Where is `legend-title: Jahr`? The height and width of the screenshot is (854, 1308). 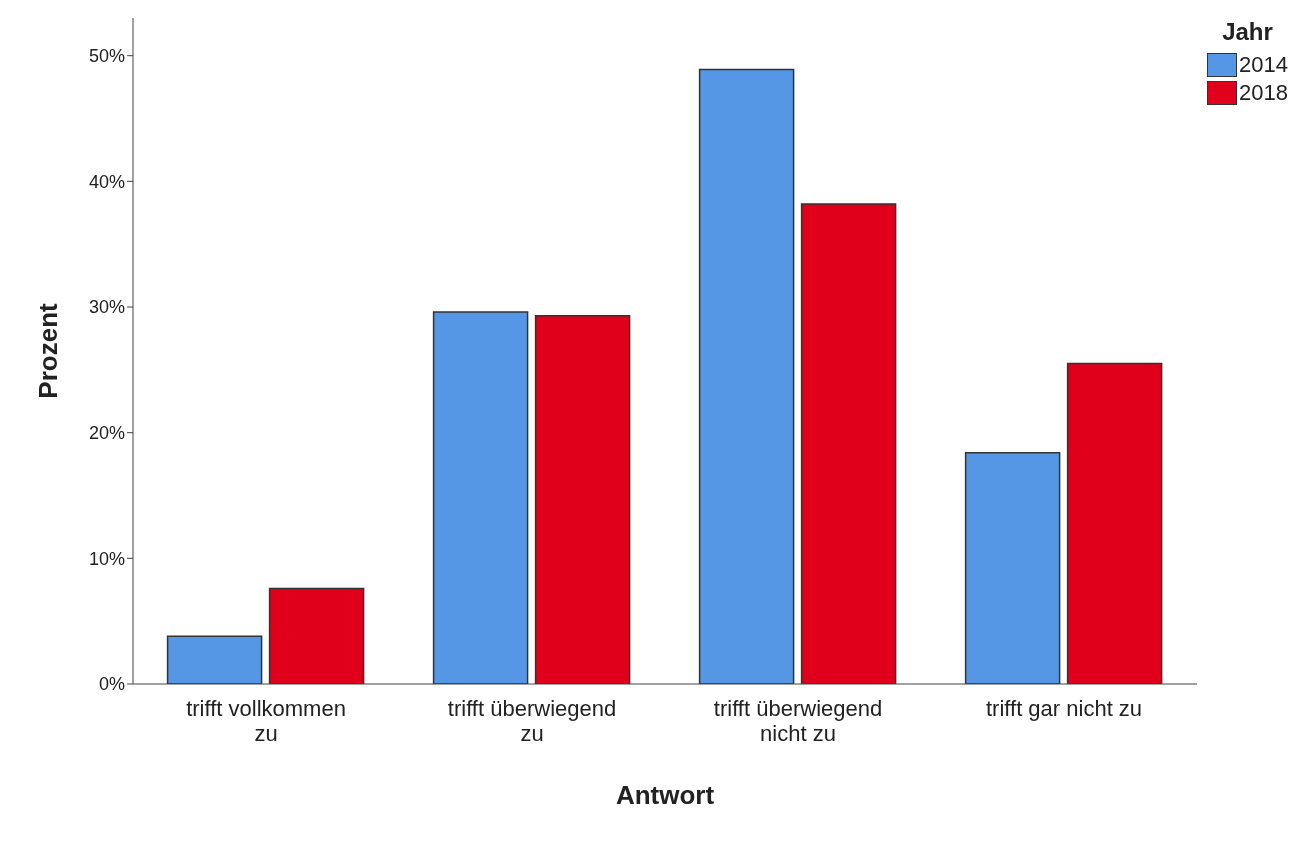 legend-title: Jahr is located at coordinates (1247, 32).